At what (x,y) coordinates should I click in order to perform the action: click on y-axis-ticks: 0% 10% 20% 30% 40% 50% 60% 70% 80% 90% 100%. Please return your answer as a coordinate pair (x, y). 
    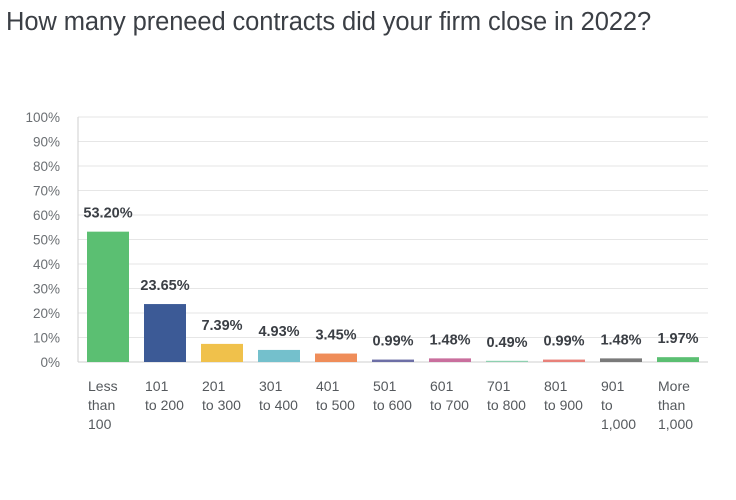
    Looking at the image, I should click on (42, 240).